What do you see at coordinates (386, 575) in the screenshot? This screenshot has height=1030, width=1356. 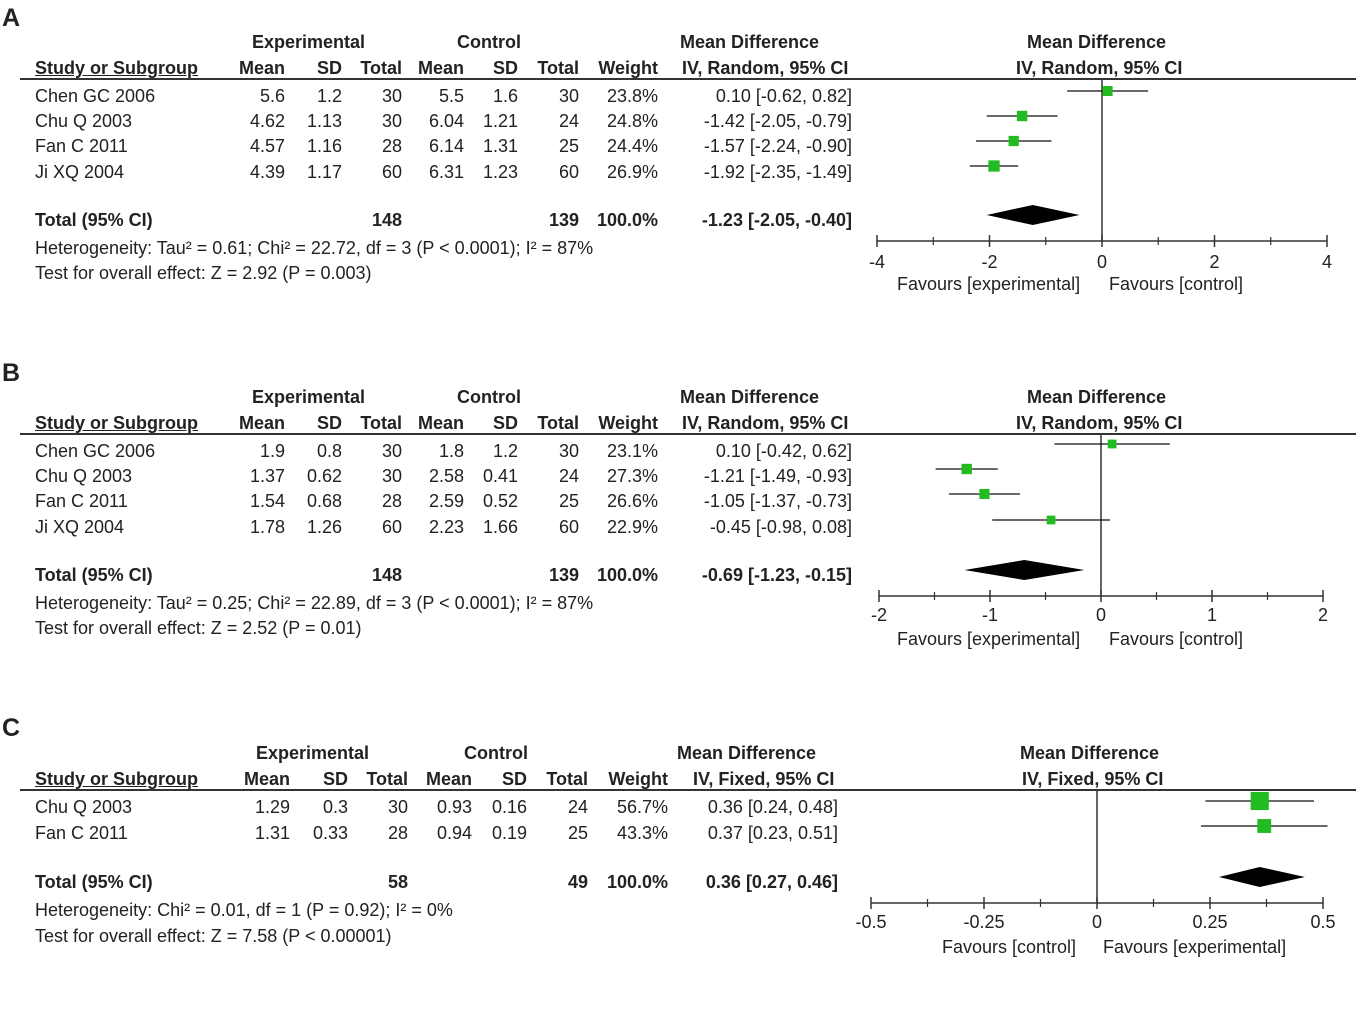 I see `exp-total-sum: 148` at bounding box center [386, 575].